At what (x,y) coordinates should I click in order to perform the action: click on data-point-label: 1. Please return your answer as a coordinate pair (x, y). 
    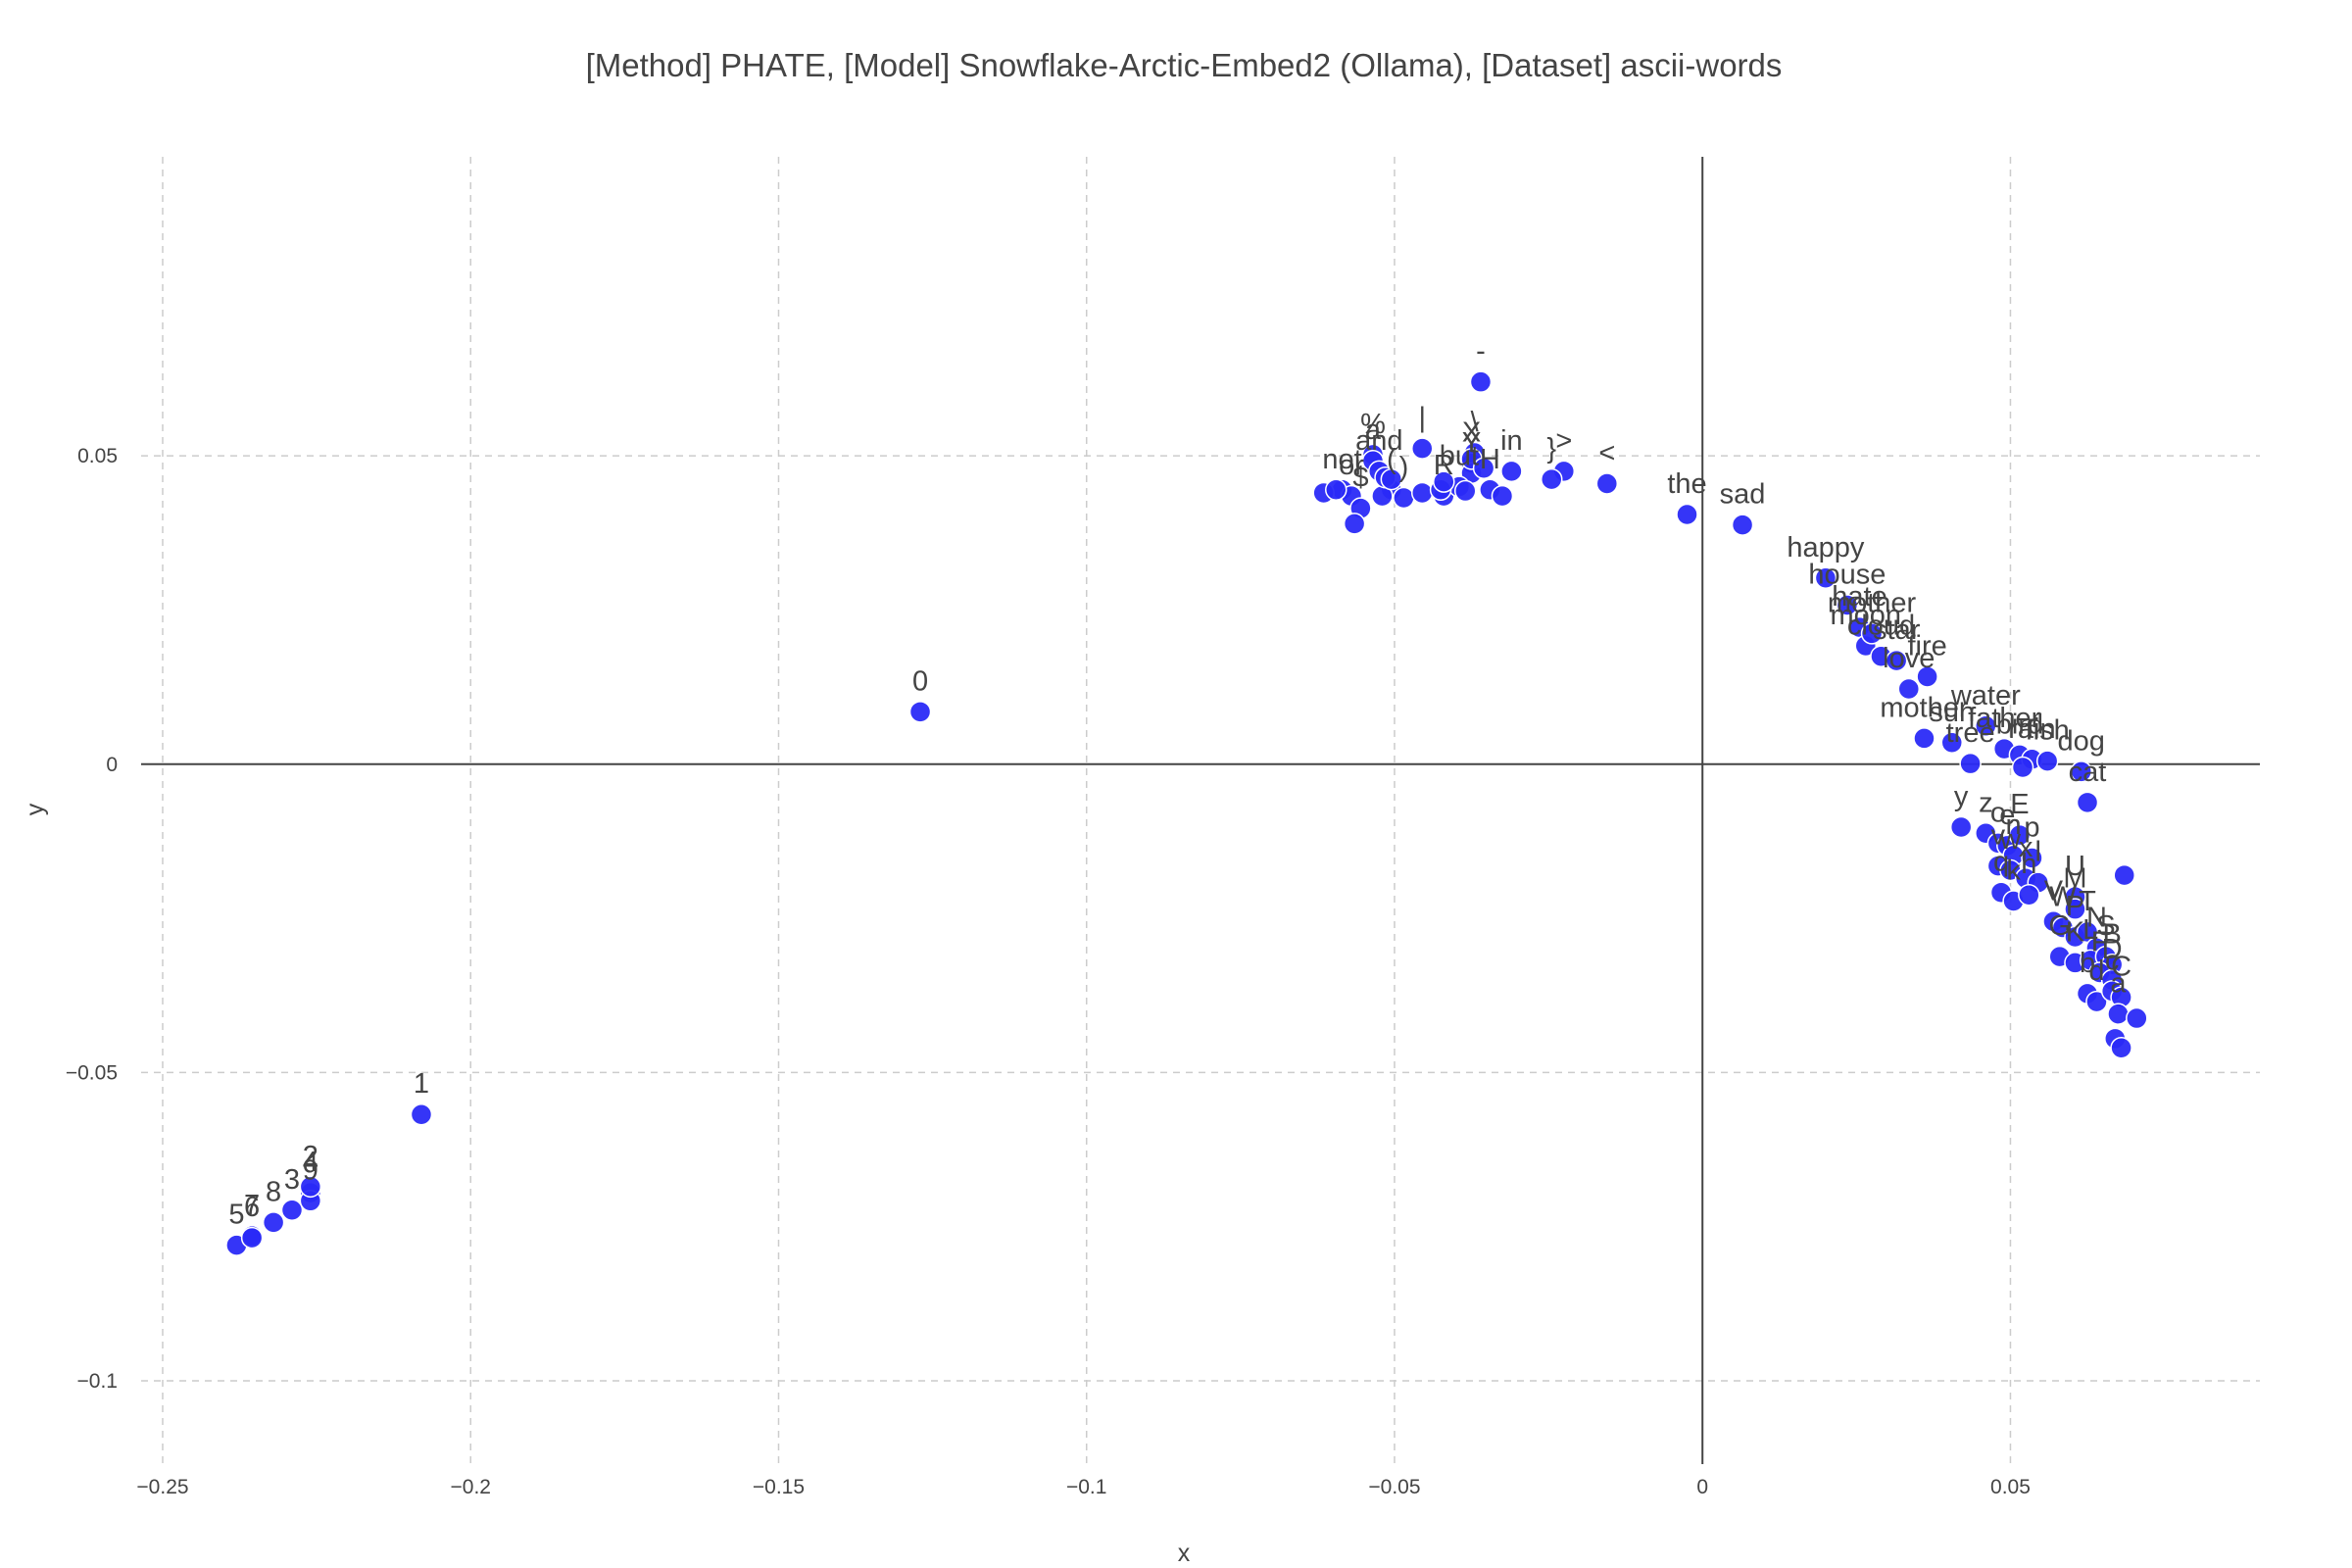
    Looking at the image, I should click on (421, 1084).